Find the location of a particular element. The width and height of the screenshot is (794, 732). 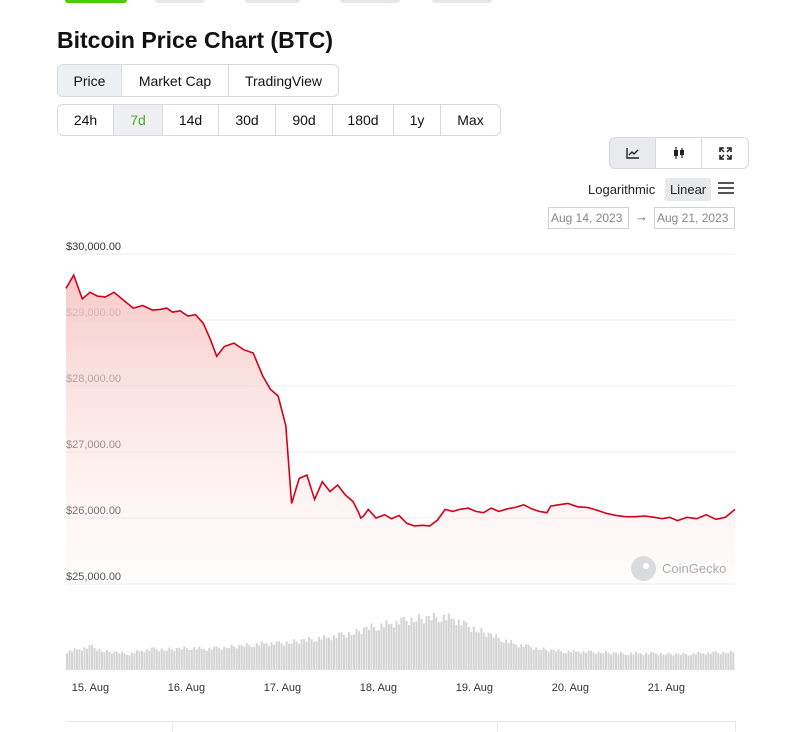

date-to-input: Aug 21, 2023 is located at coordinates (694, 218).